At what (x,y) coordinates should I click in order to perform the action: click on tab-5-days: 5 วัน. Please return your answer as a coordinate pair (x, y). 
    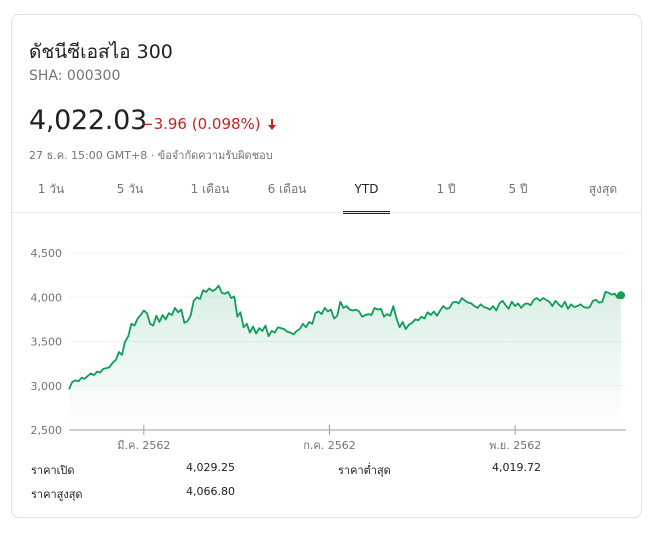
    Looking at the image, I should click on (130, 189).